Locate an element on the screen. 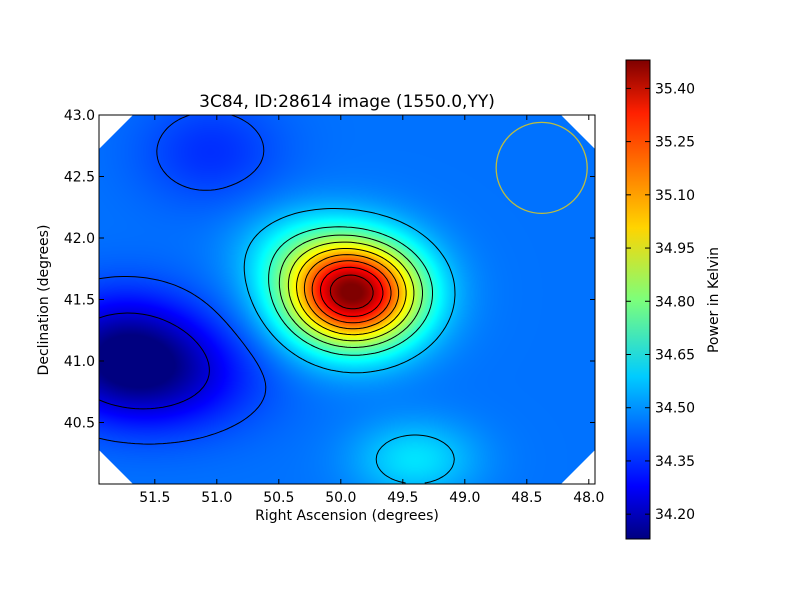 The image size is (800, 600). x-tick-label: 50.5 is located at coordinates (278, 498).